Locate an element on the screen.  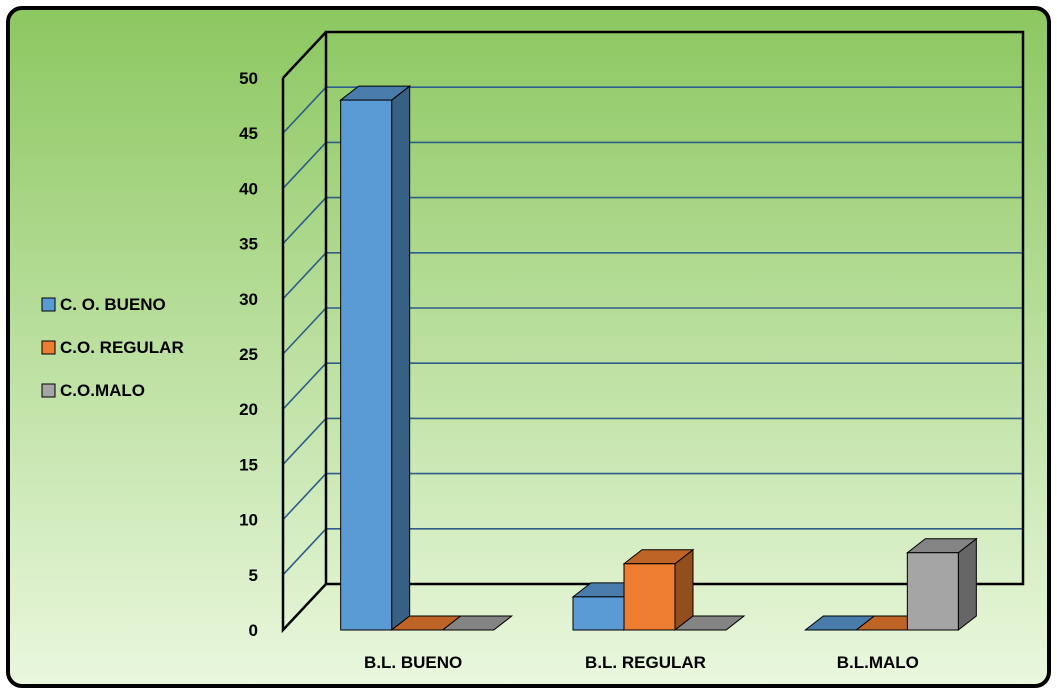
legend-label: C.O.MALO is located at coordinates (102, 390).